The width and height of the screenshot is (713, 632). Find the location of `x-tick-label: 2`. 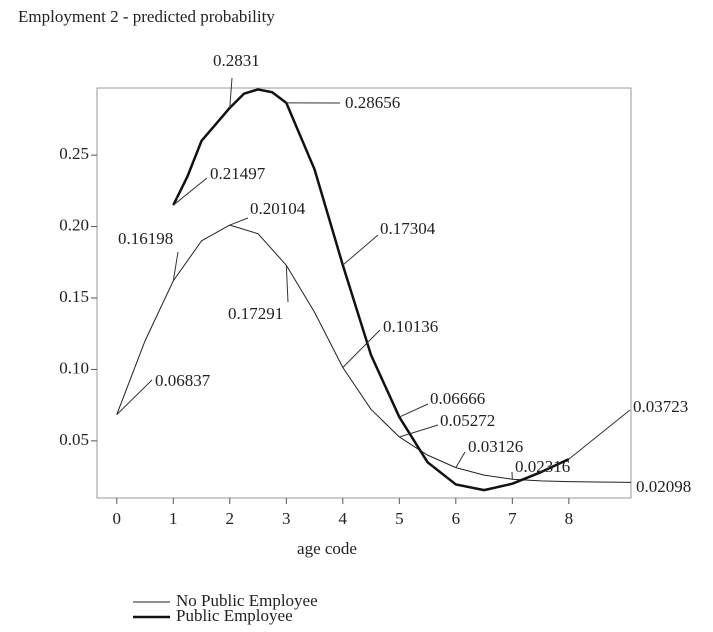

x-tick-label: 2 is located at coordinates (230, 518).